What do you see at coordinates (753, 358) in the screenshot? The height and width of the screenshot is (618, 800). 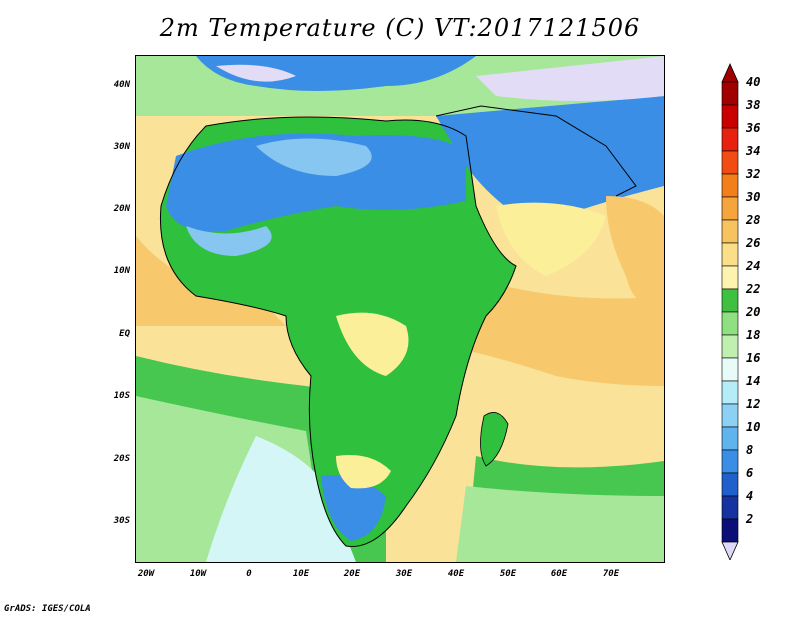 I see `colorbar-tick-label: 16` at bounding box center [753, 358].